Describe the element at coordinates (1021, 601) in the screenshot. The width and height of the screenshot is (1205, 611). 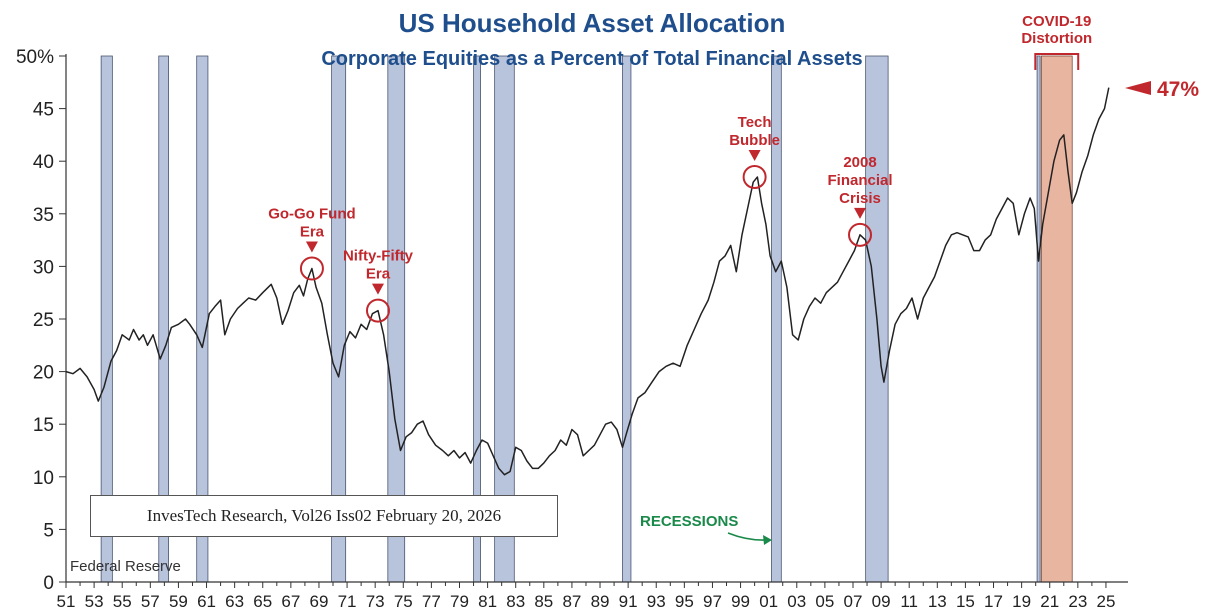
I see `x-tick-label: 19` at that location.